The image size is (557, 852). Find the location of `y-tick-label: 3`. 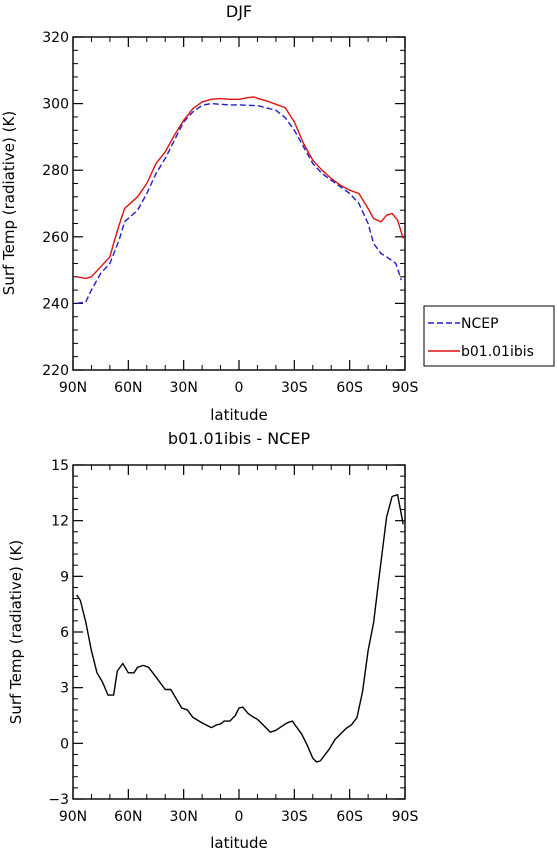

y-tick-label: 3 is located at coordinates (64, 689).